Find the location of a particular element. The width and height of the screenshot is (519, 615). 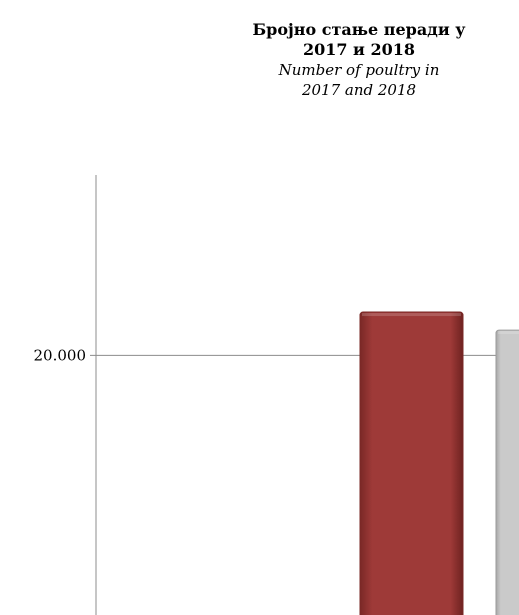

y-tick-label: 20.000 is located at coordinates (60, 355).